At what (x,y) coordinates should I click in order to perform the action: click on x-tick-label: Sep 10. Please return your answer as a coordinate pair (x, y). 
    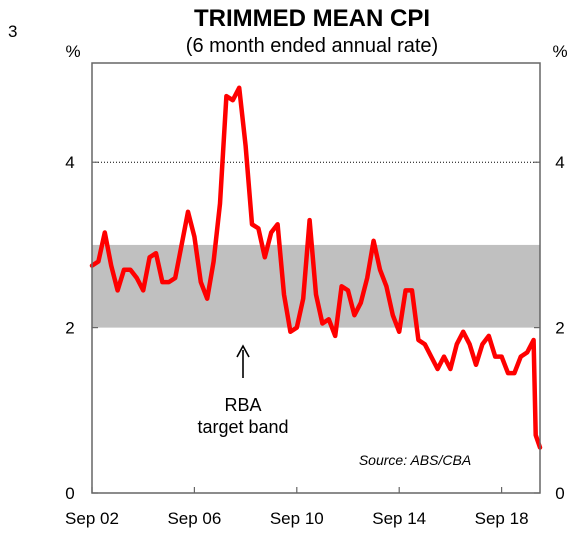
    Looking at the image, I should click on (297, 518).